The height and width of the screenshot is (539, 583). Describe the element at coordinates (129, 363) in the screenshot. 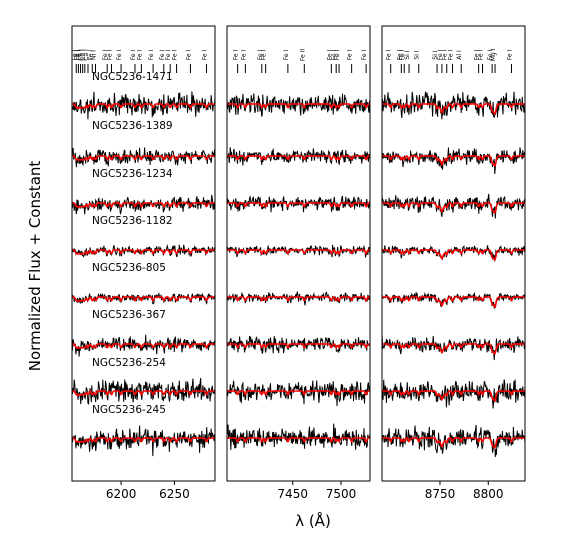

I see `star-label: NGC5236-254` at that location.